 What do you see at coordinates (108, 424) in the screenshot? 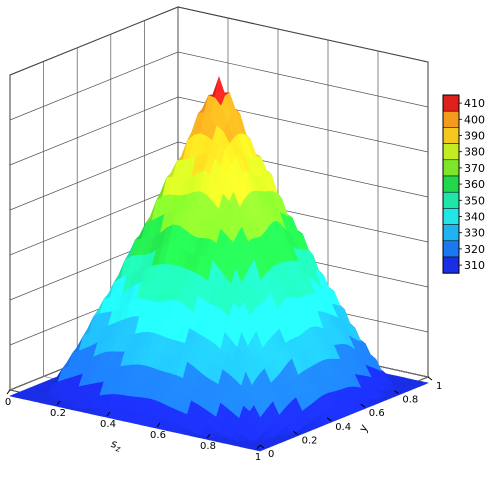
I see `x-tick-label: 0.4` at bounding box center [108, 424].